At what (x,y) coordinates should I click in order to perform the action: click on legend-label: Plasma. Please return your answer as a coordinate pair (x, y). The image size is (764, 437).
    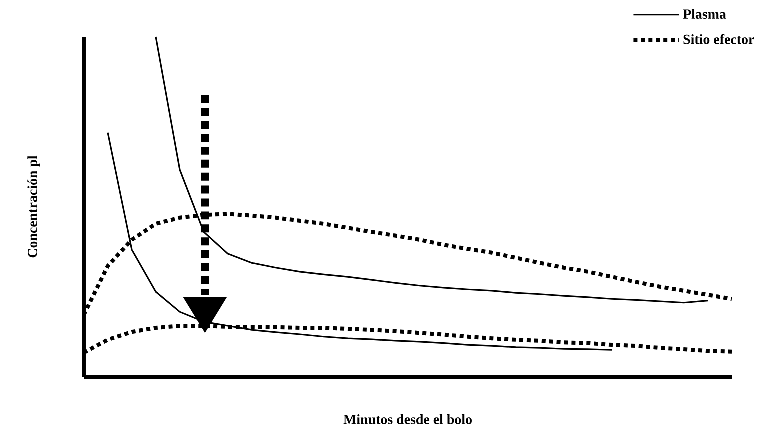
    Looking at the image, I should click on (704, 14).